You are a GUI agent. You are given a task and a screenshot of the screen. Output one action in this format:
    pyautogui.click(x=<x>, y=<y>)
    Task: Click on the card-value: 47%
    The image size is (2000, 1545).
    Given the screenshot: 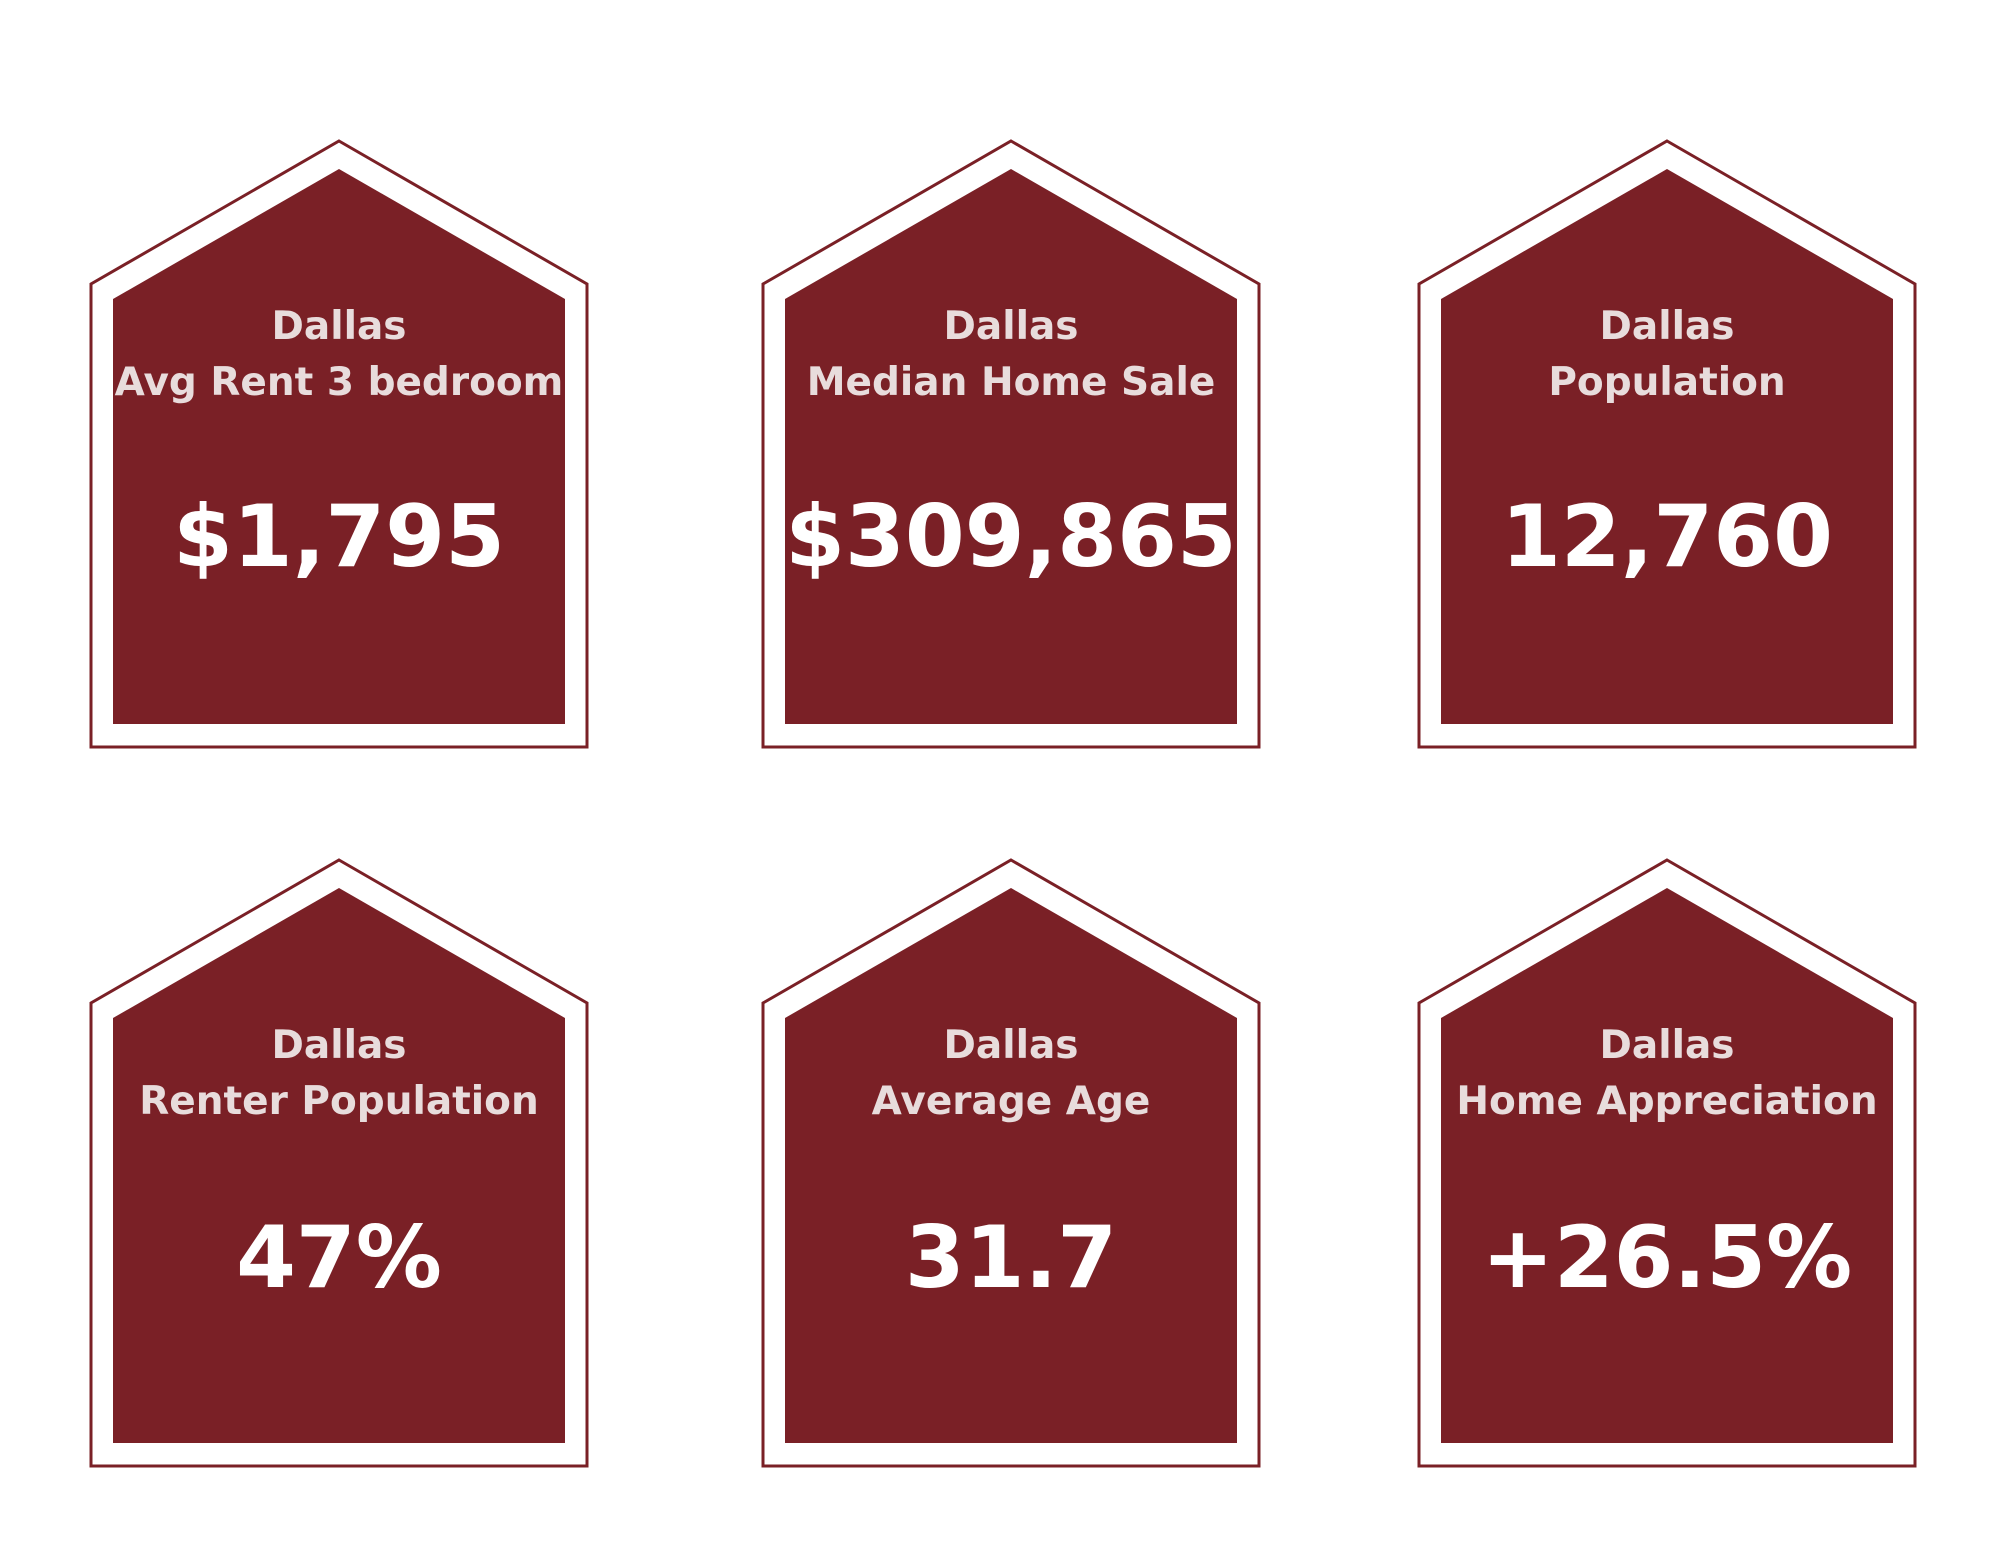 What is the action you would take?
    pyautogui.click(x=339, y=1258)
    